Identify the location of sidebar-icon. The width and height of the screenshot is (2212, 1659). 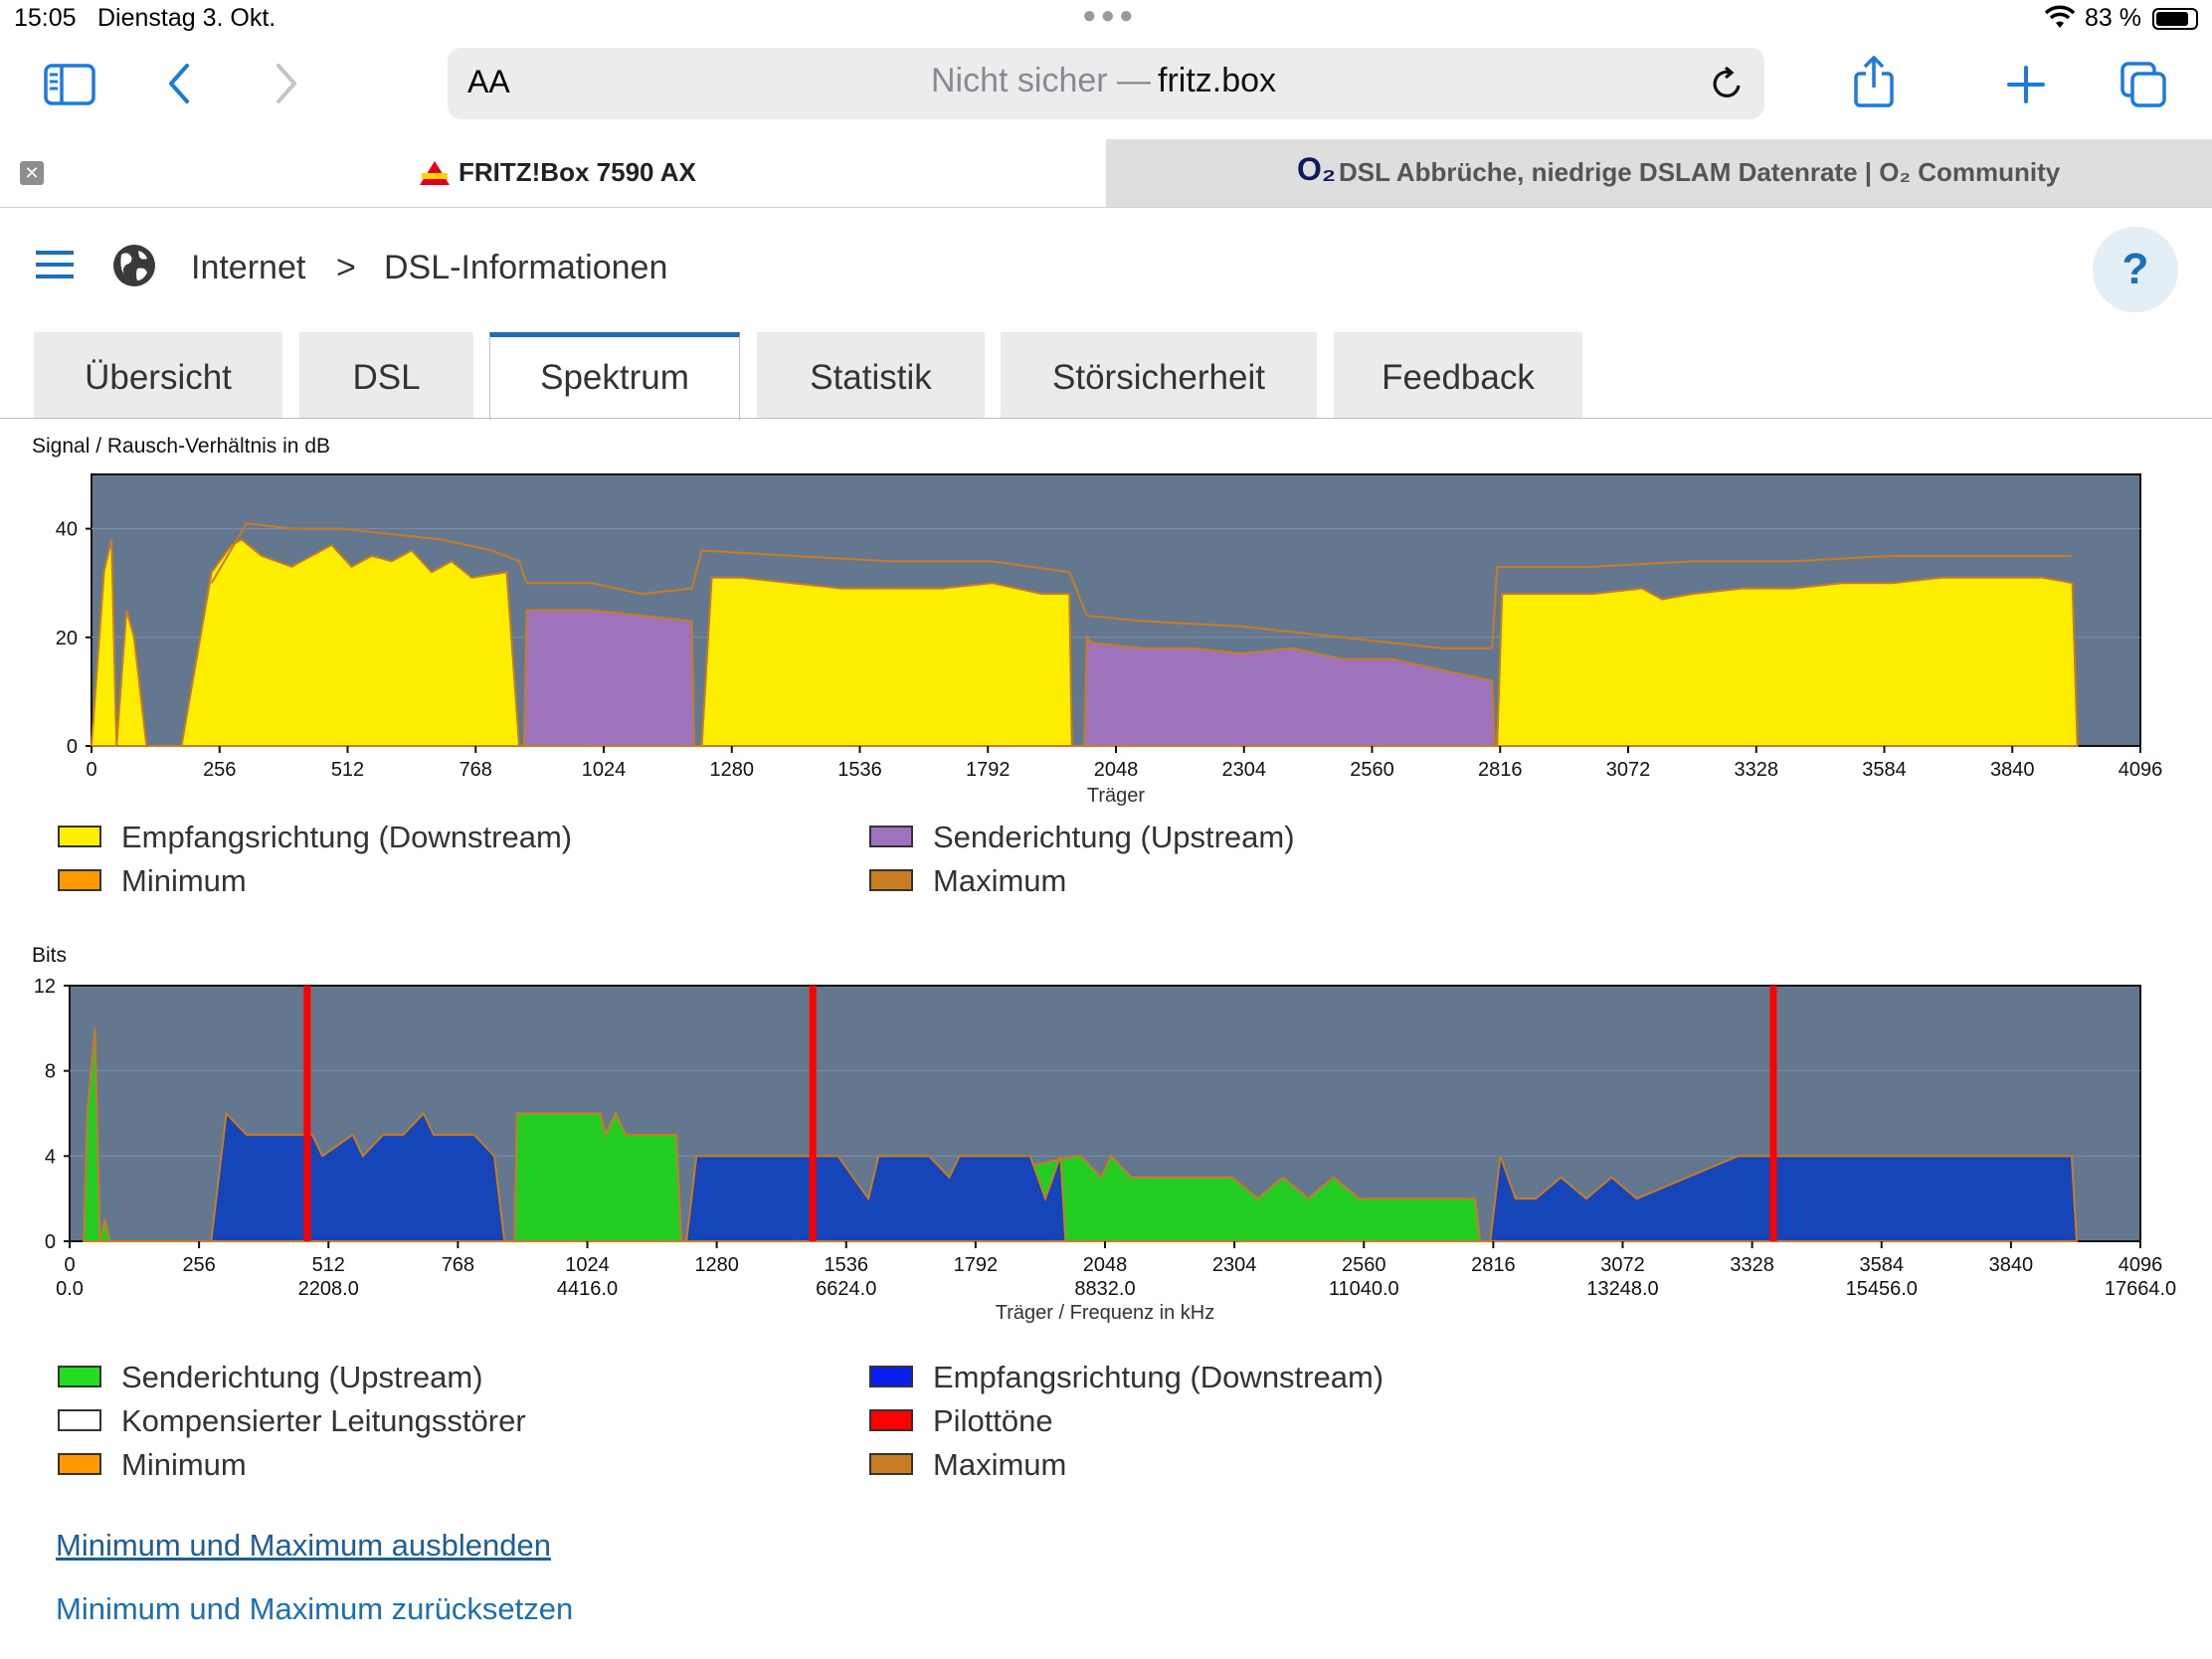
(69, 84).